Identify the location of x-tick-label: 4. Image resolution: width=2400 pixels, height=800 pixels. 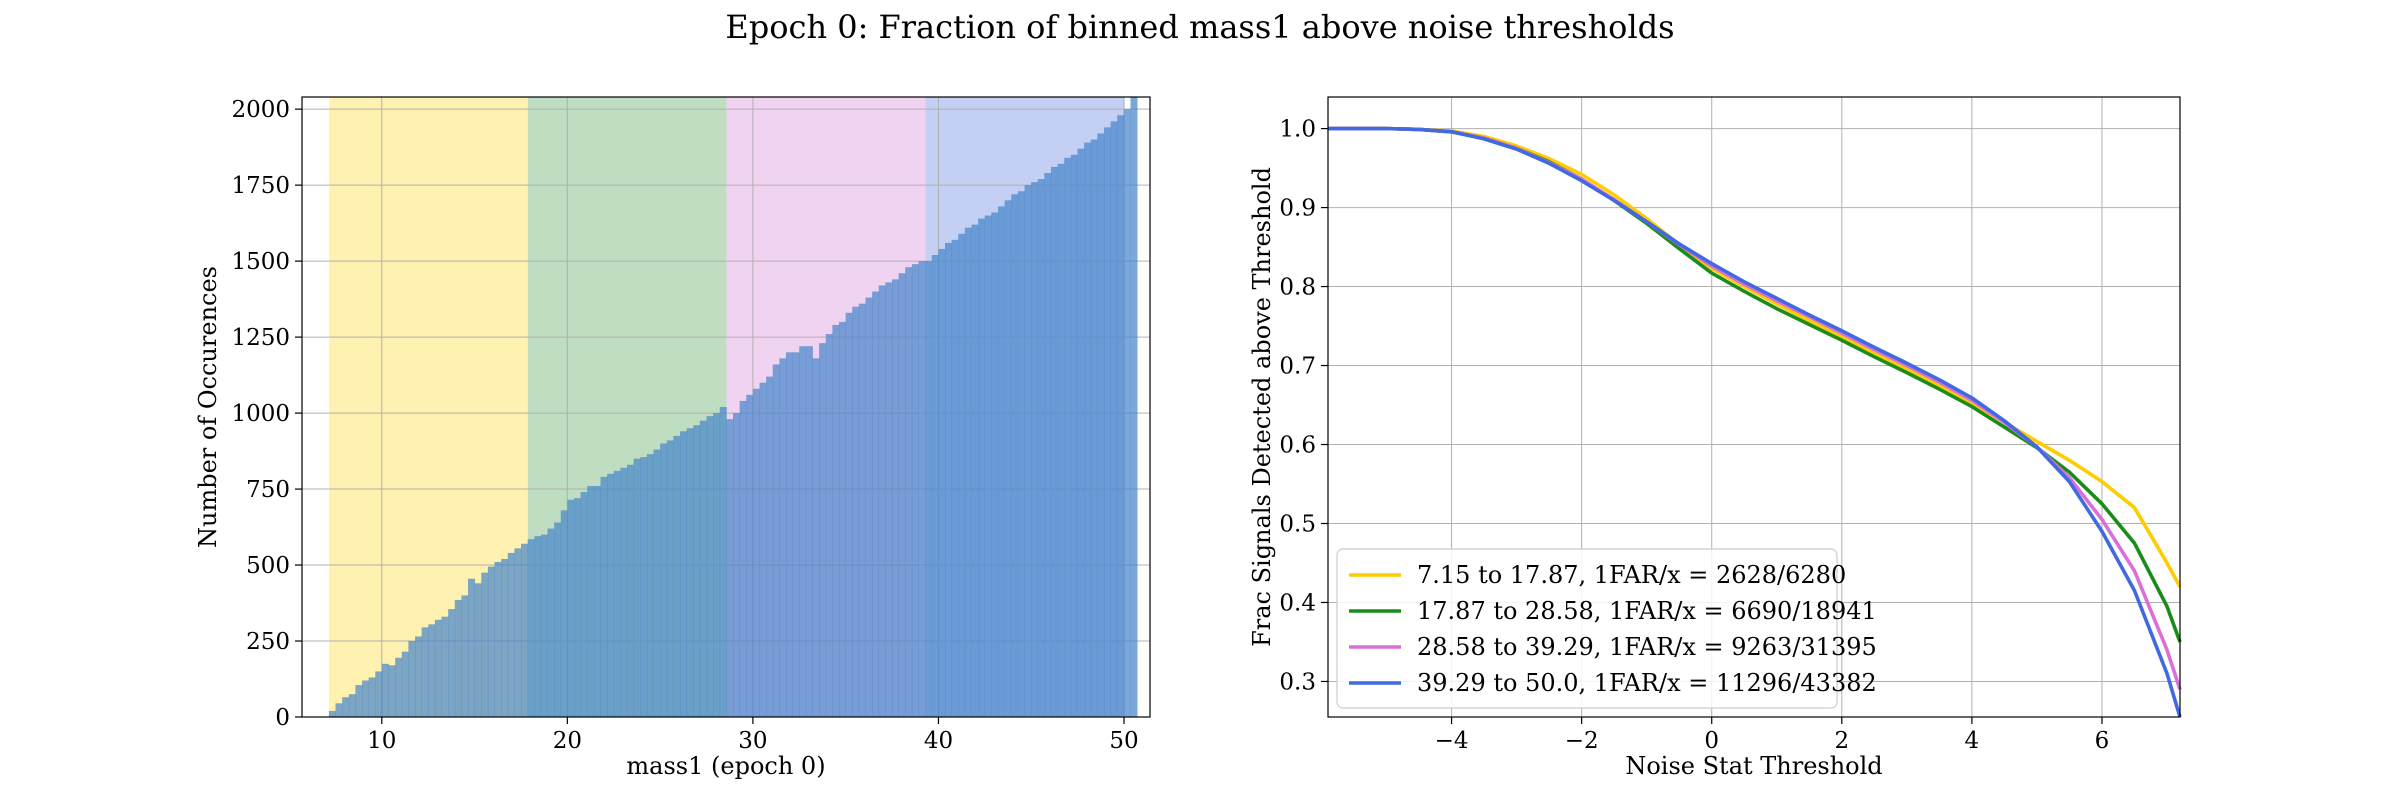
(1972, 741).